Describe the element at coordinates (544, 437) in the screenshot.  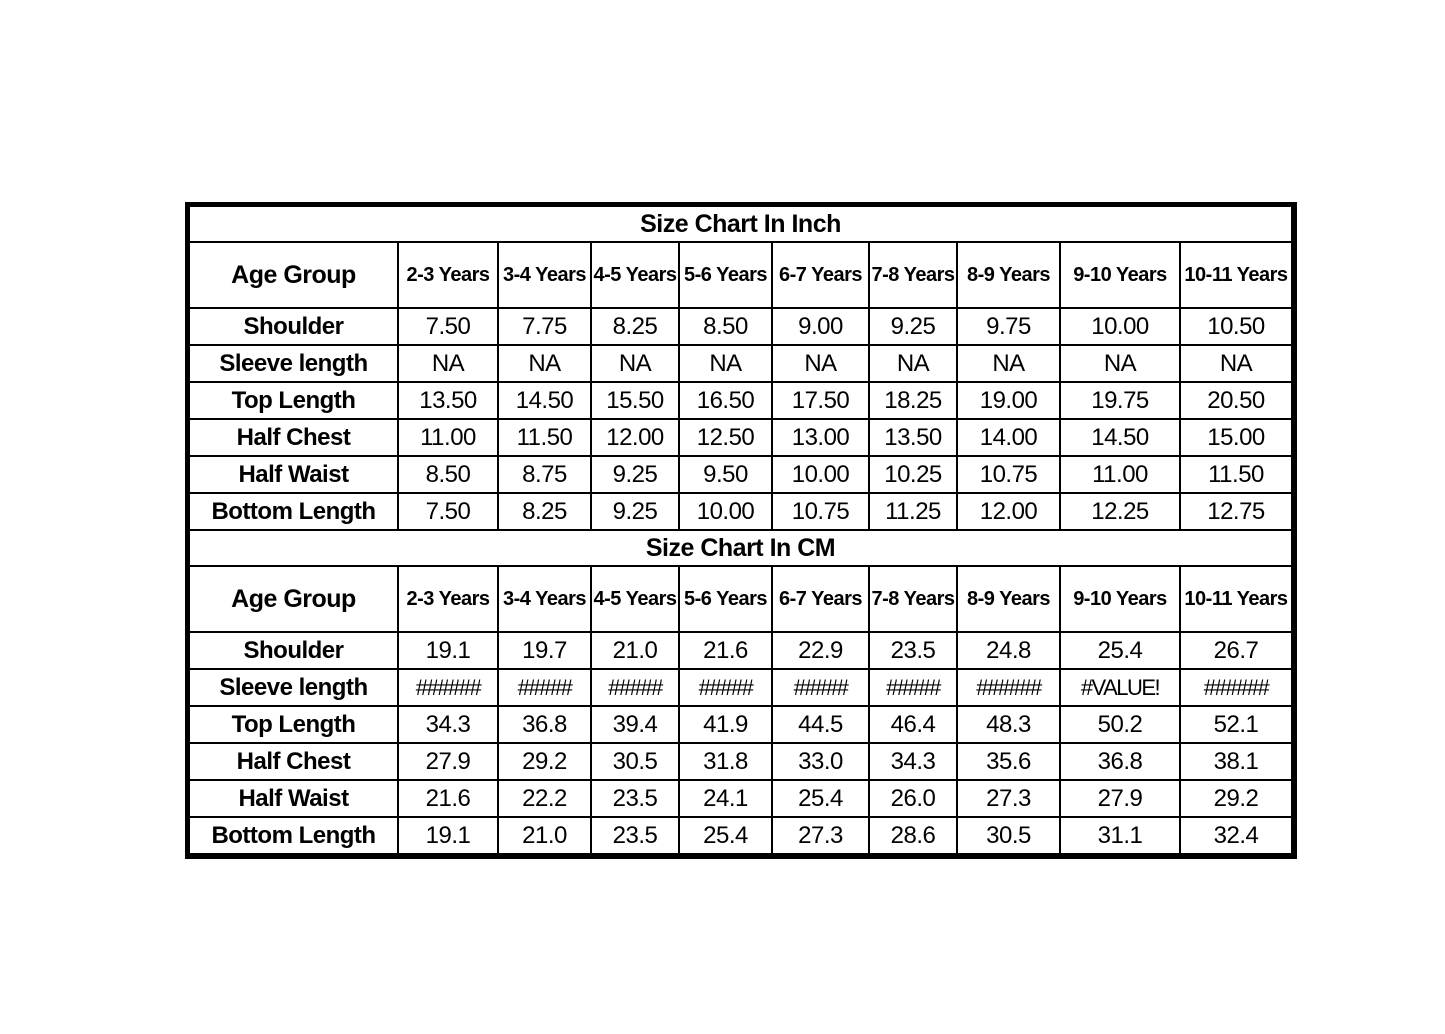
I see `table-cell: 11.50` at that location.